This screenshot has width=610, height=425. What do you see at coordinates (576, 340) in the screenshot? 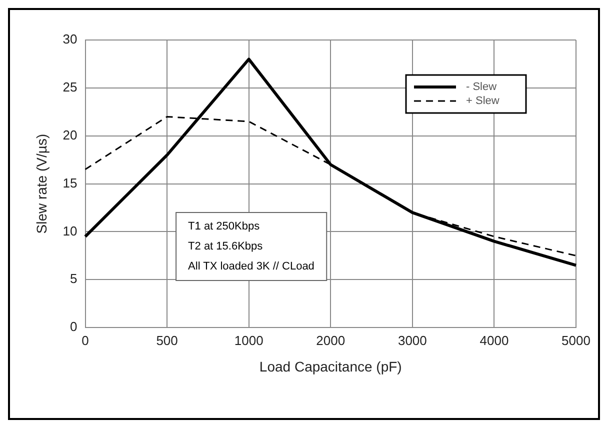
I see `x-tick-label: 5000` at bounding box center [576, 340].